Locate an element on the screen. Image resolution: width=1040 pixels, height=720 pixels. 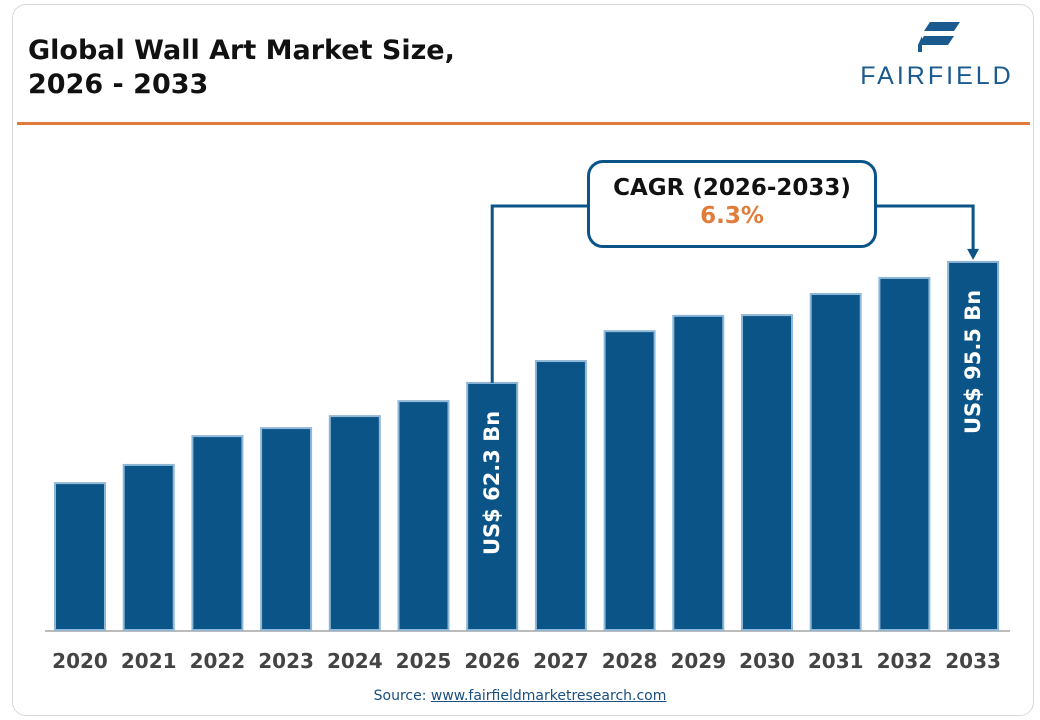
bar-2021 is located at coordinates (148, 547).